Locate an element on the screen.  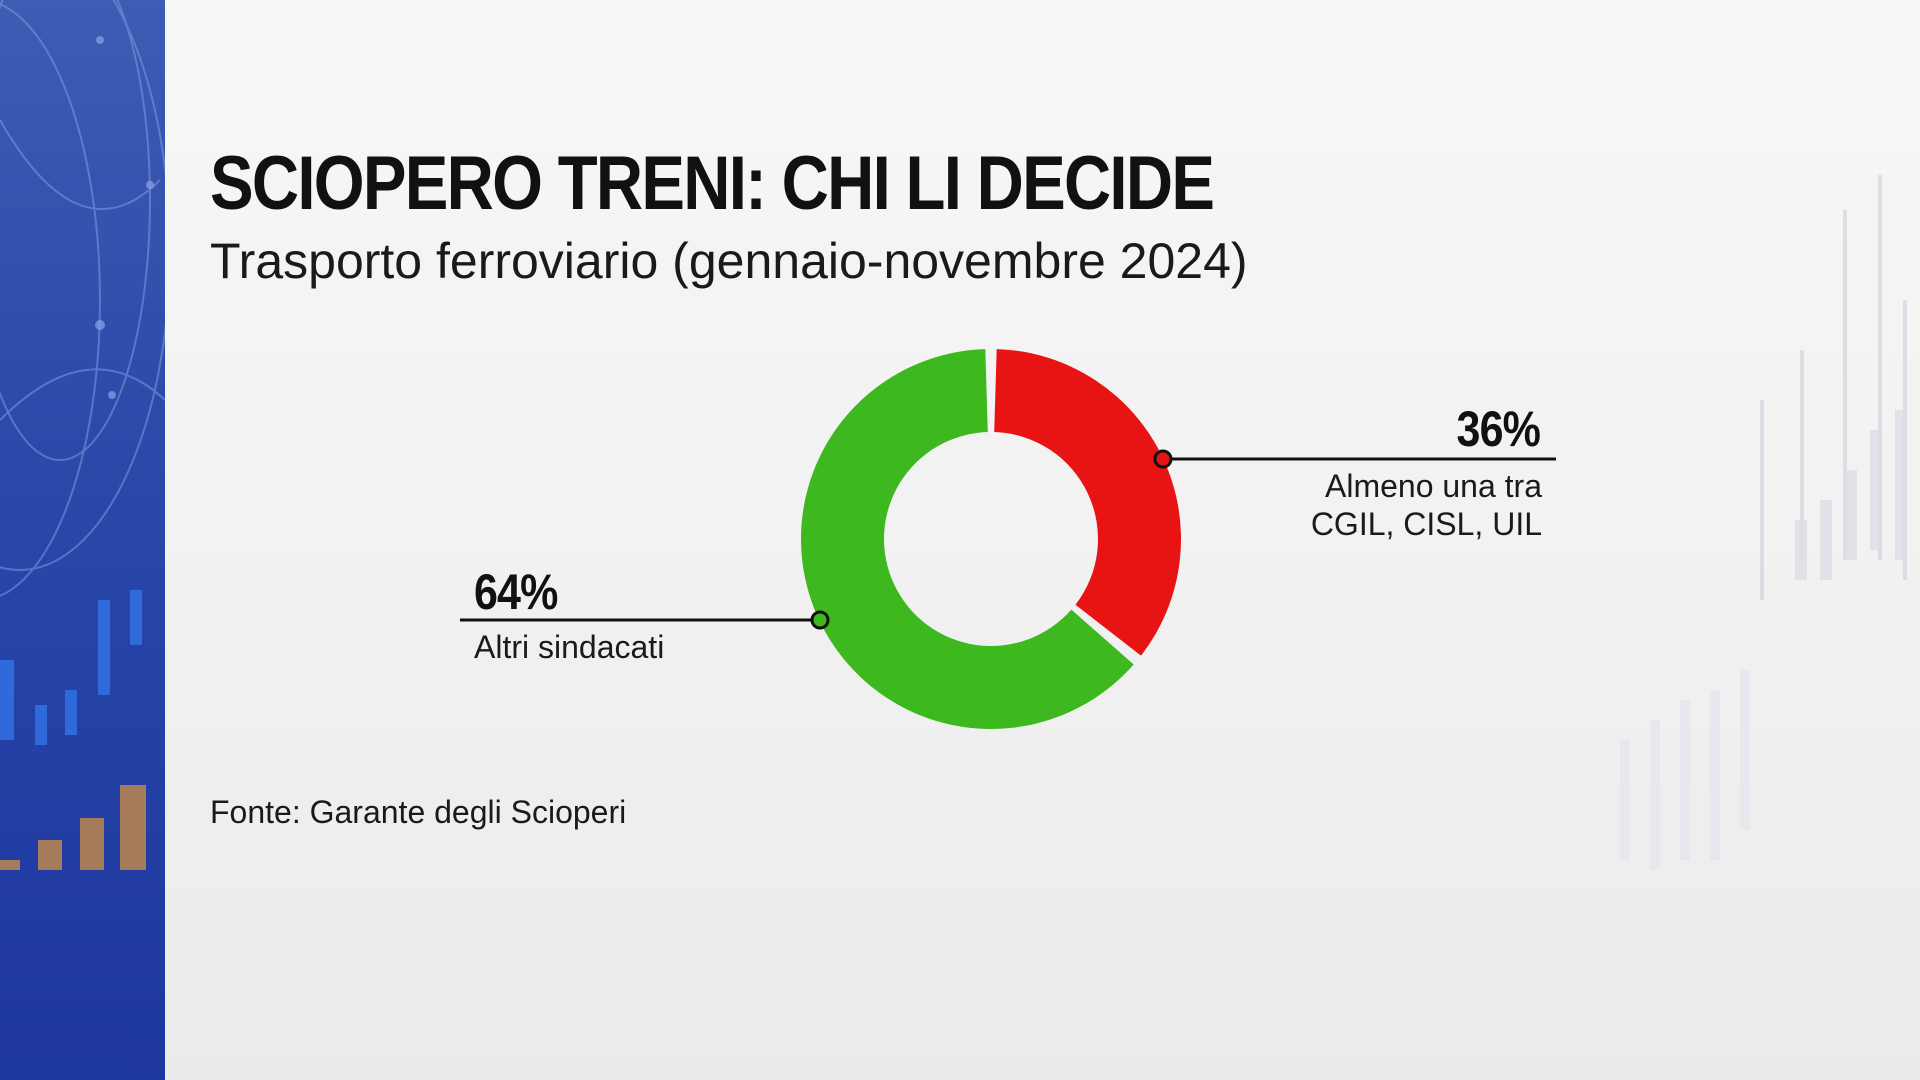
decorative-candlestick-background is located at coordinates (1763, 522).